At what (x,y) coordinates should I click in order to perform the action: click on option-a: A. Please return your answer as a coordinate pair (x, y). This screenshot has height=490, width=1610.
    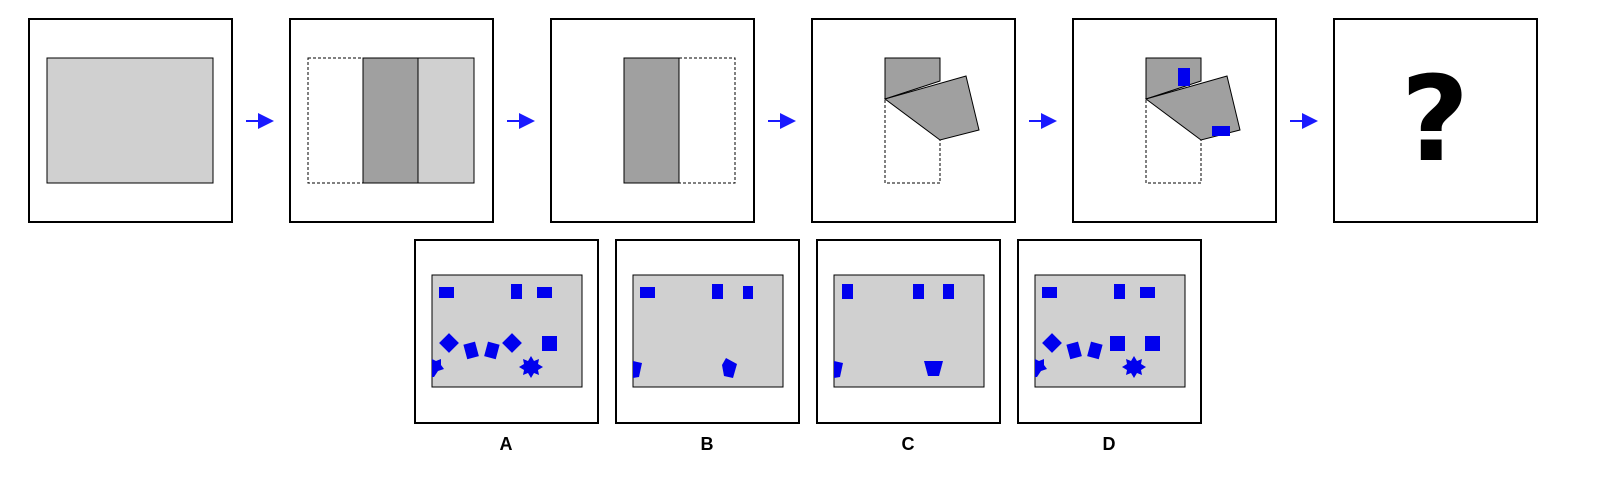
    Looking at the image, I should click on (506, 346).